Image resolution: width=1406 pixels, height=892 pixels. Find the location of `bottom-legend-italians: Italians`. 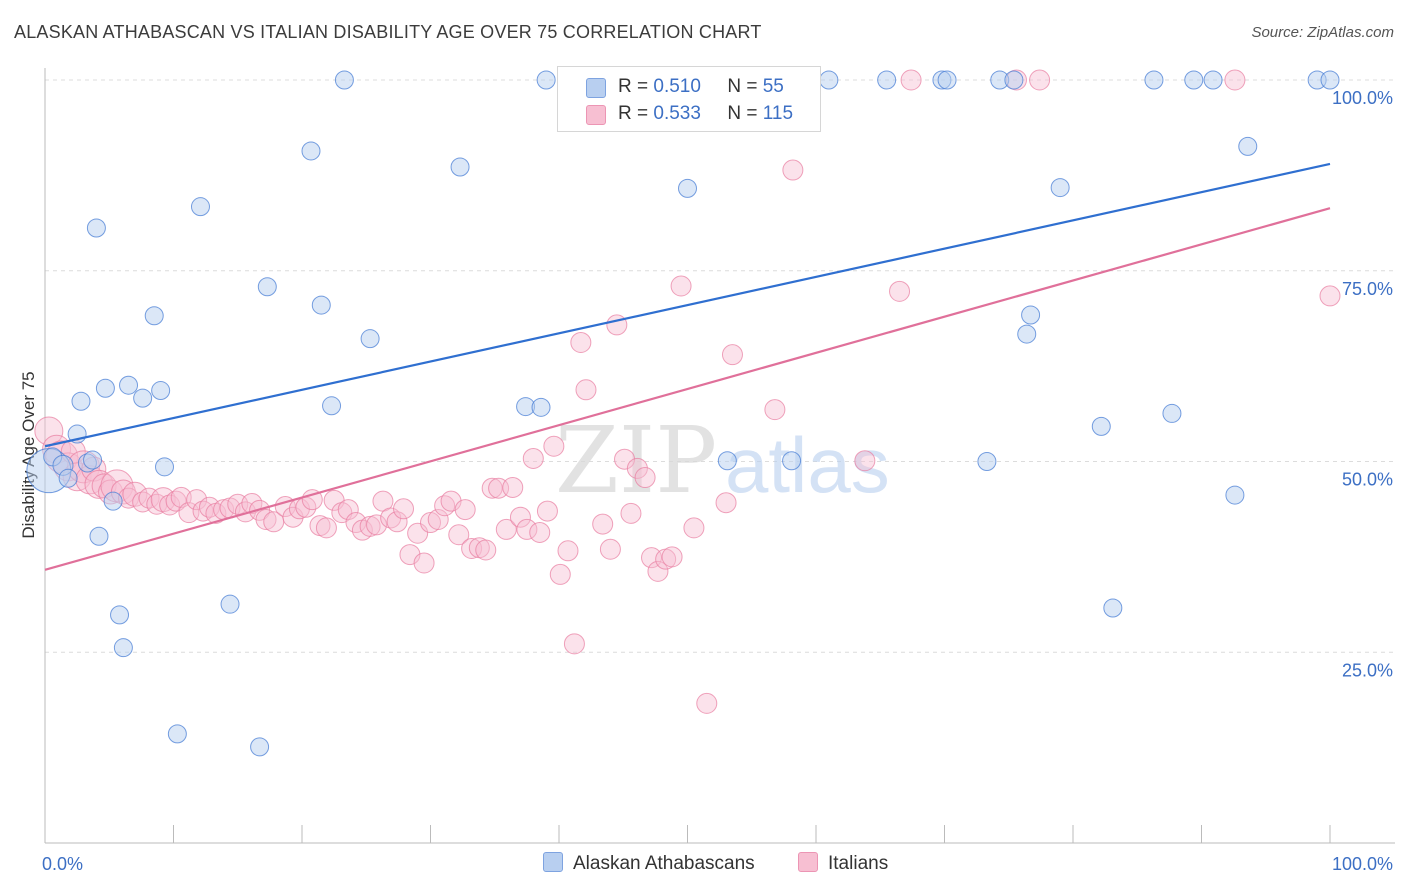

bottom-legend-italians: Italians is located at coordinates (843, 863).